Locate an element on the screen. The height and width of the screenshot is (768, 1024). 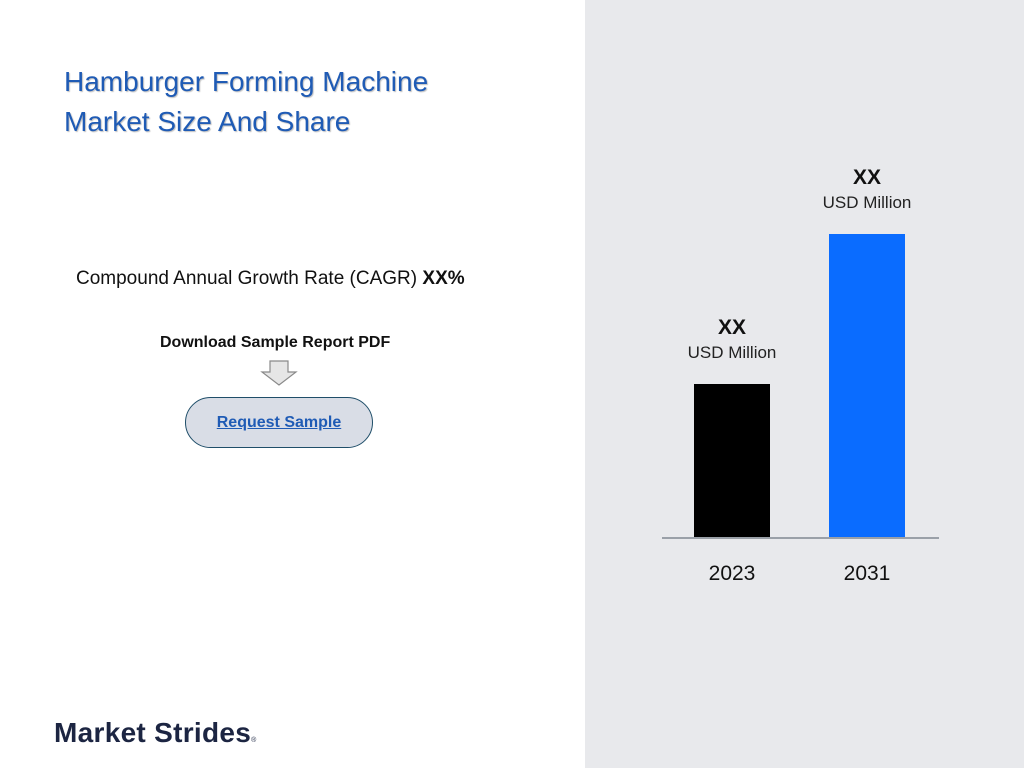
cagr-value: XX is located at coordinates (435, 278).